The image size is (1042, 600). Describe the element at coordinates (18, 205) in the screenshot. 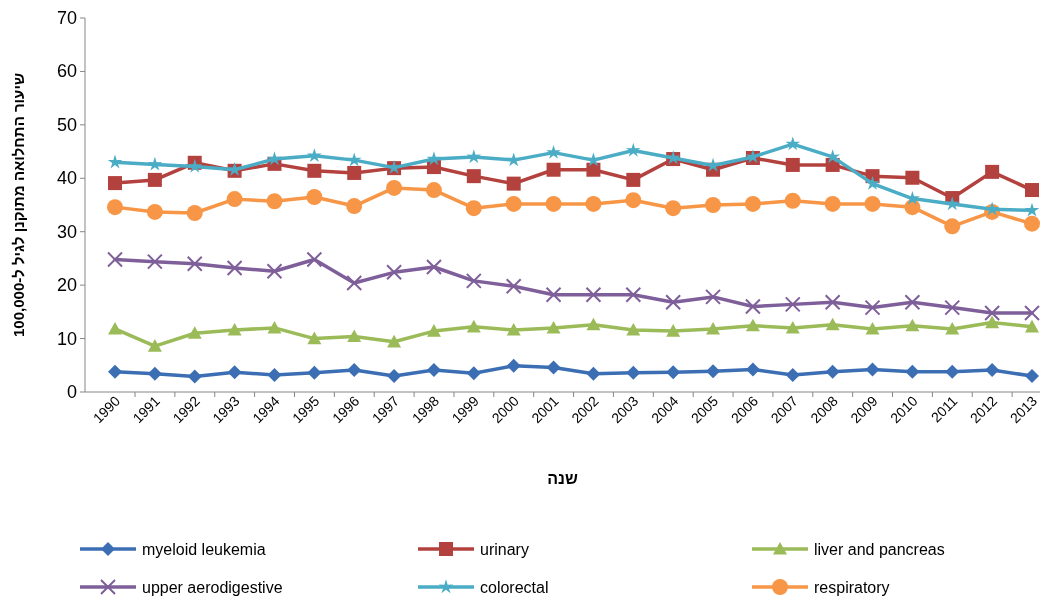

I see `y-axis-title: שיעור התחלואה מתוקנן לגיל ל-100,000` at that location.